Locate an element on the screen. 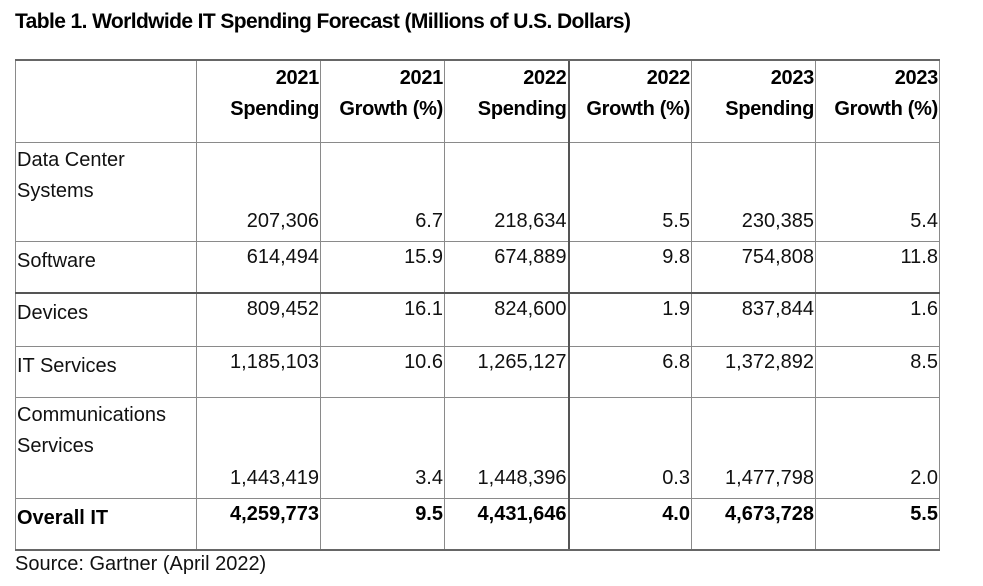 The image size is (983, 586). cell-value: 2.0 is located at coordinates (877, 447).